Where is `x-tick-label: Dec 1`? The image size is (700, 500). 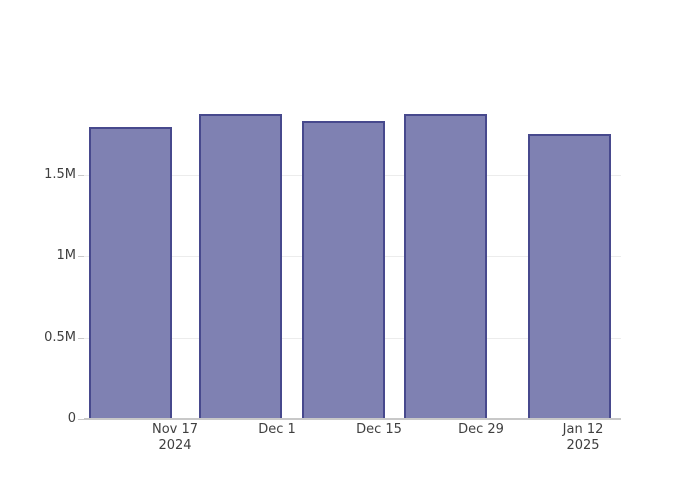
x-tick-label: Dec 1 is located at coordinates (277, 429).